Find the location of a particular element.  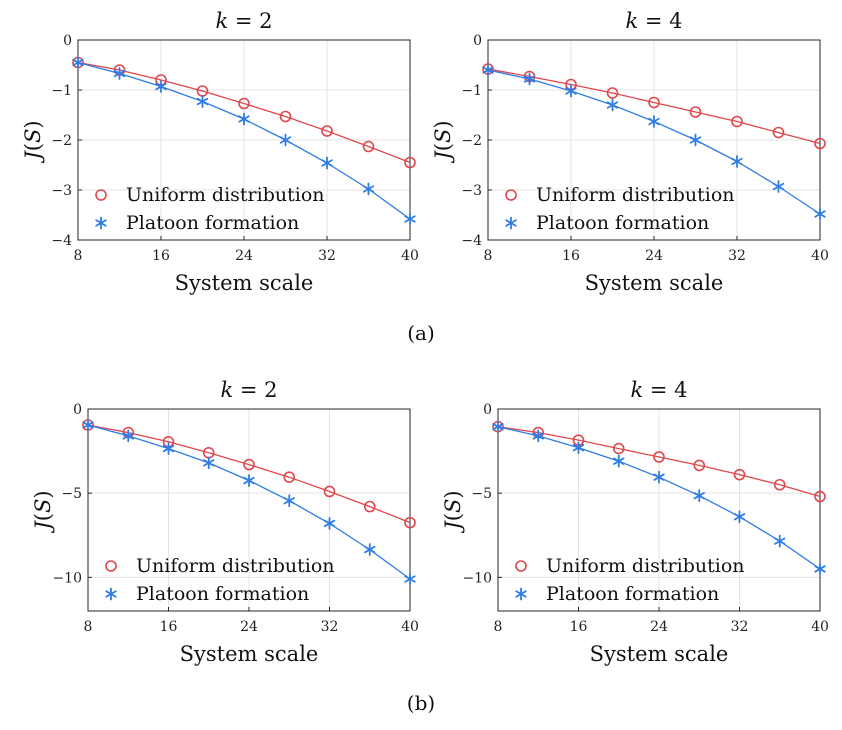

y-tick-label: −5 is located at coordinates (481, 494).